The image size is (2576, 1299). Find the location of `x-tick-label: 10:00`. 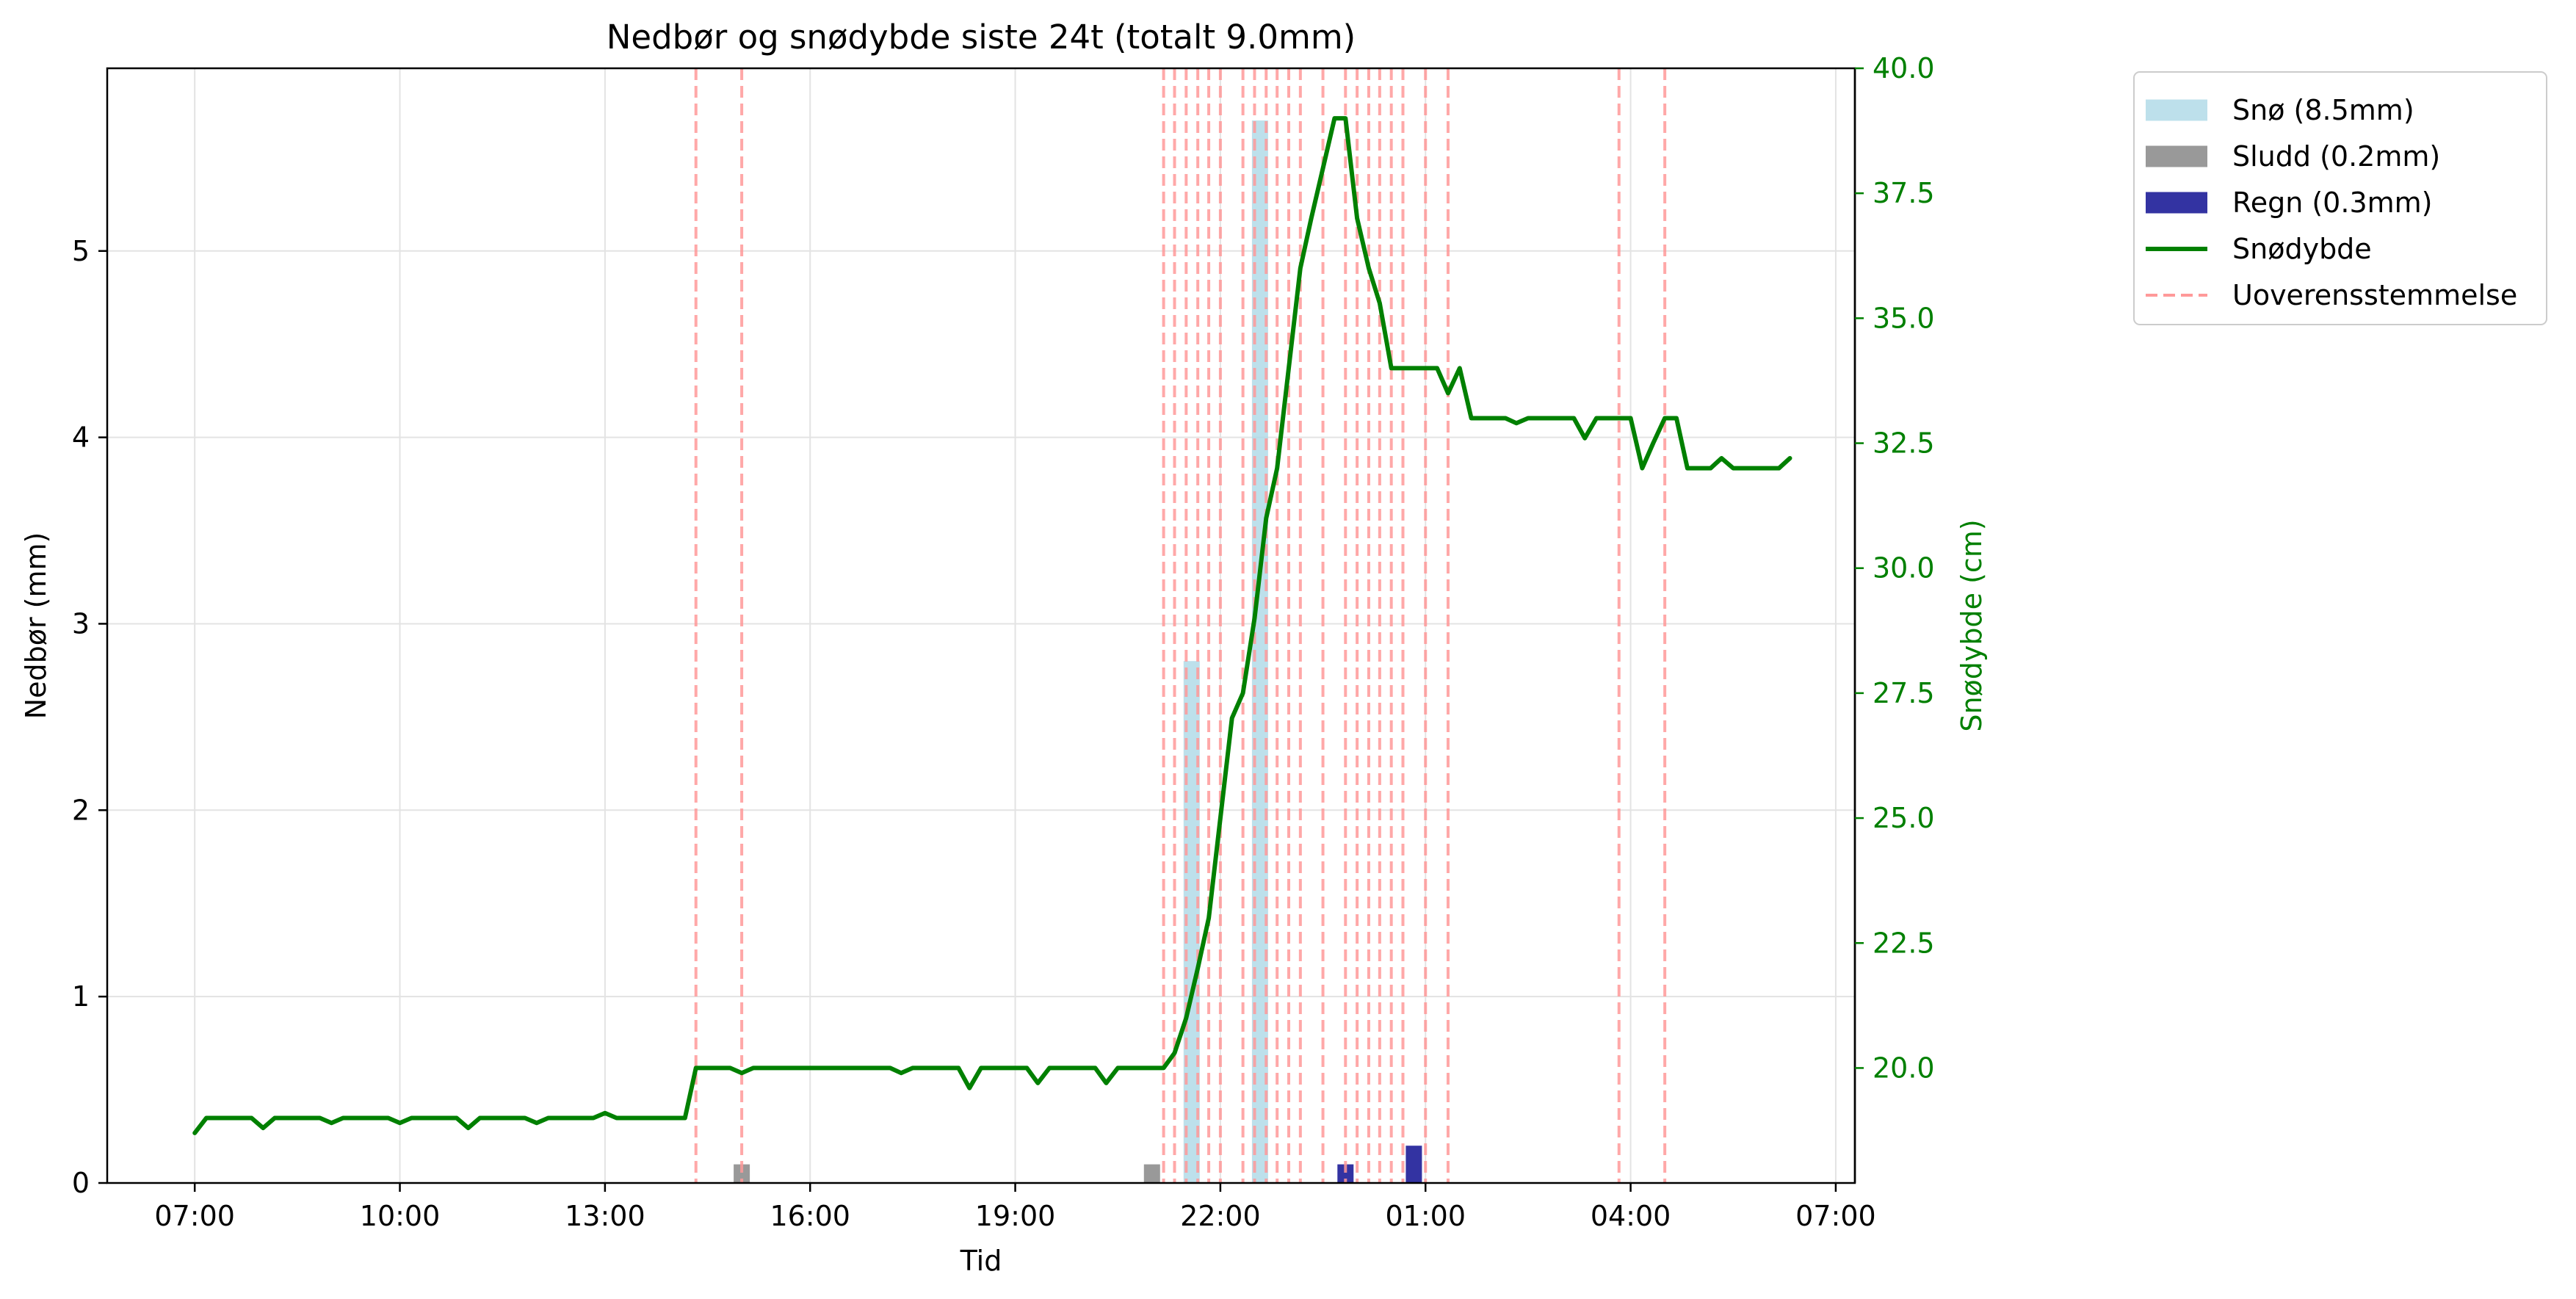

x-tick-label: 10:00 is located at coordinates (400, 1216).